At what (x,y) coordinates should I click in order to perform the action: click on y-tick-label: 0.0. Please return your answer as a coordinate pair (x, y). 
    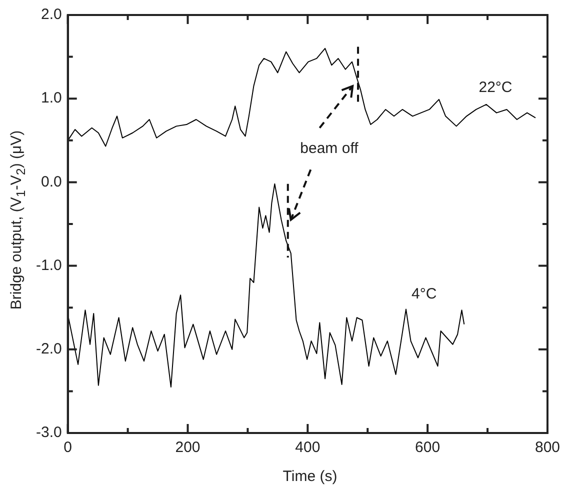
    Looking at the image, I should click on (51, 181).